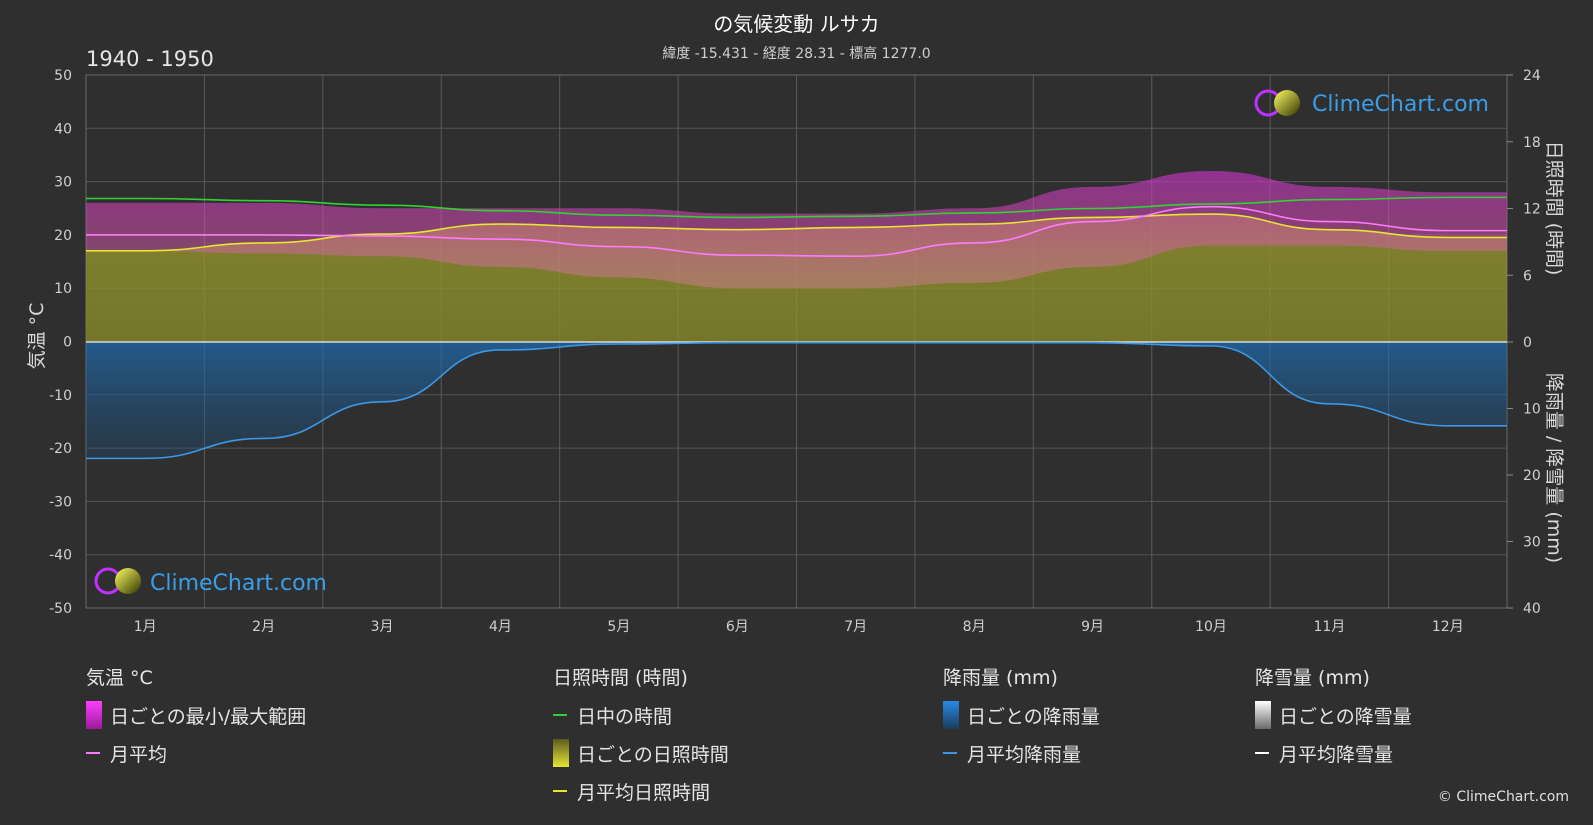 The width and height of the screenshot is (1593, 825). Describe the element at coordinates (60, 449) in the screenshot. I see `left-tick-label: -20` at that location.